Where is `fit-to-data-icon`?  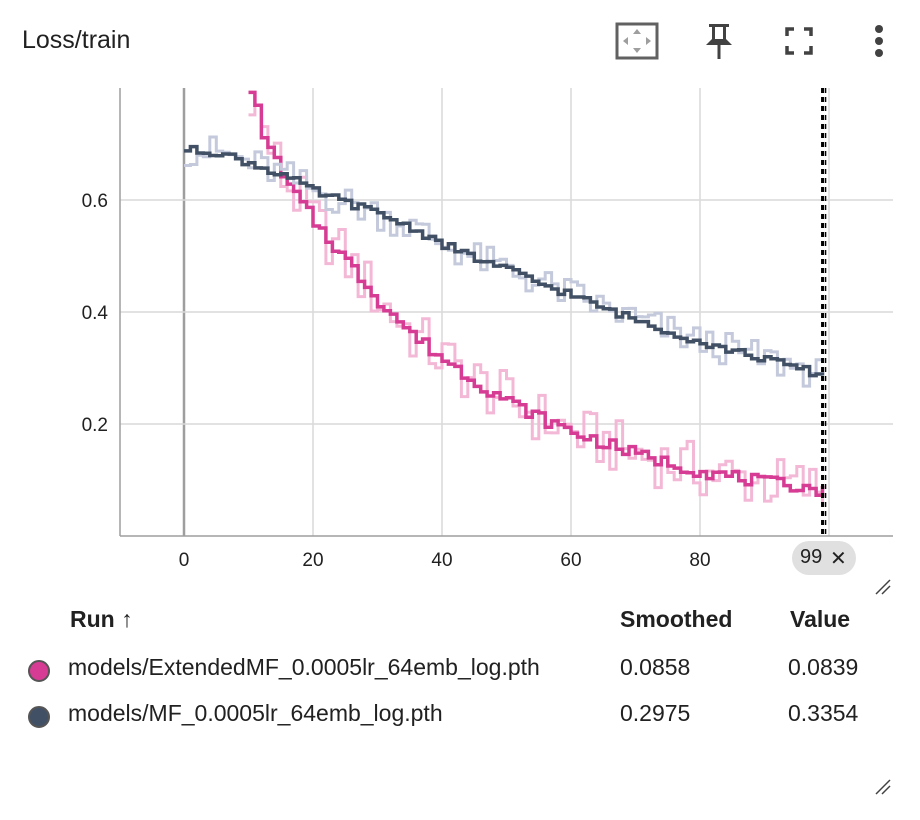 fit-to-data-icon is located at coordinates (637, 41).